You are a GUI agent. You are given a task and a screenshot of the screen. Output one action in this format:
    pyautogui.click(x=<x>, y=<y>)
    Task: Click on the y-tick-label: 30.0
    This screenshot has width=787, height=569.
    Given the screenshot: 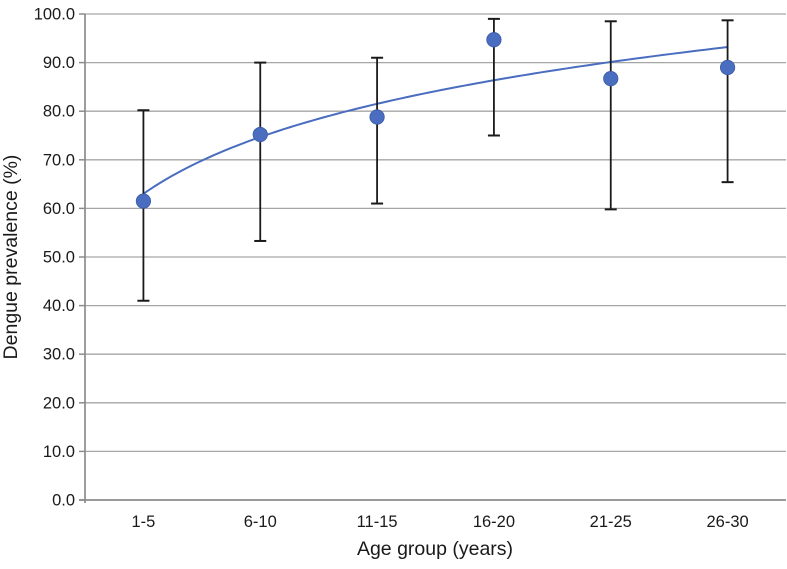 What is the action you would take?
    pyautogui.click(x=59, y=355)
    